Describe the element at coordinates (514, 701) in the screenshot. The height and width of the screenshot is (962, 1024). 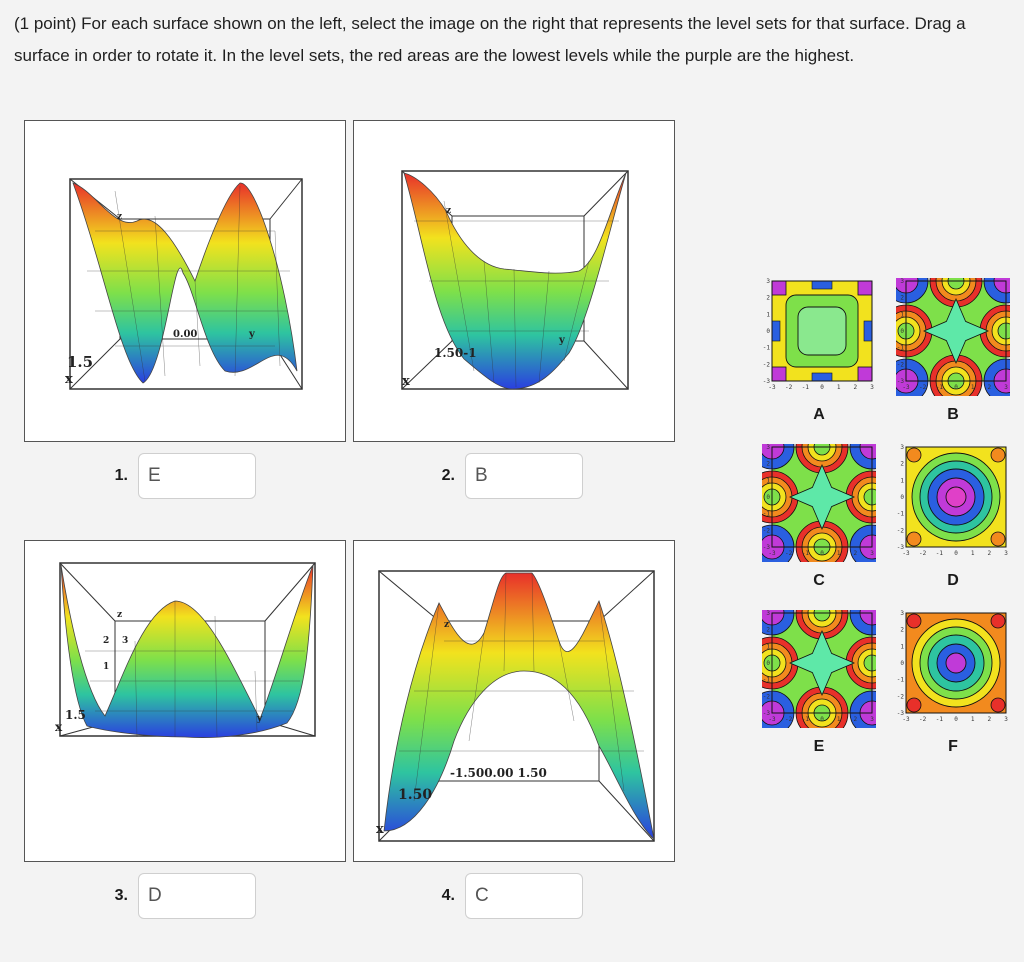
I see `surface-plot-4: -1.500.00 1.50 1.50 z x` at that location.